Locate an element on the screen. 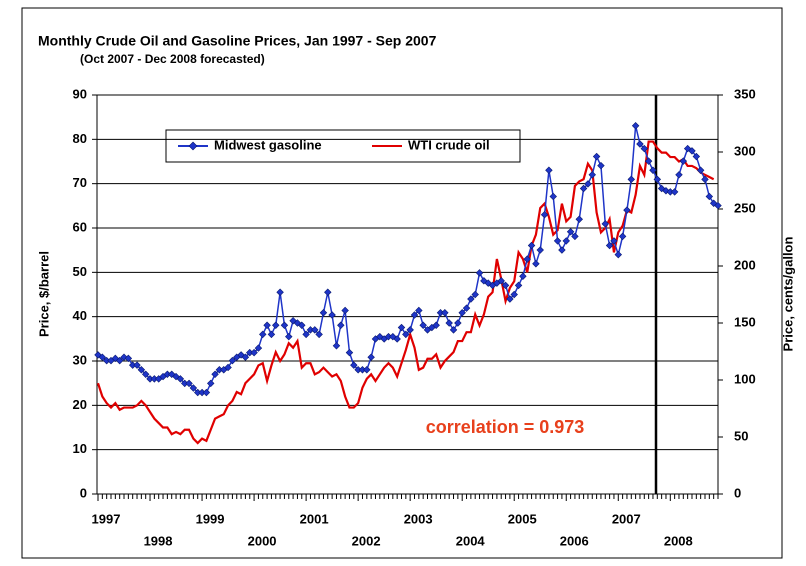 The image size is (806, 566). x-tick-label: 2008 is located at coordinates (678, 540).